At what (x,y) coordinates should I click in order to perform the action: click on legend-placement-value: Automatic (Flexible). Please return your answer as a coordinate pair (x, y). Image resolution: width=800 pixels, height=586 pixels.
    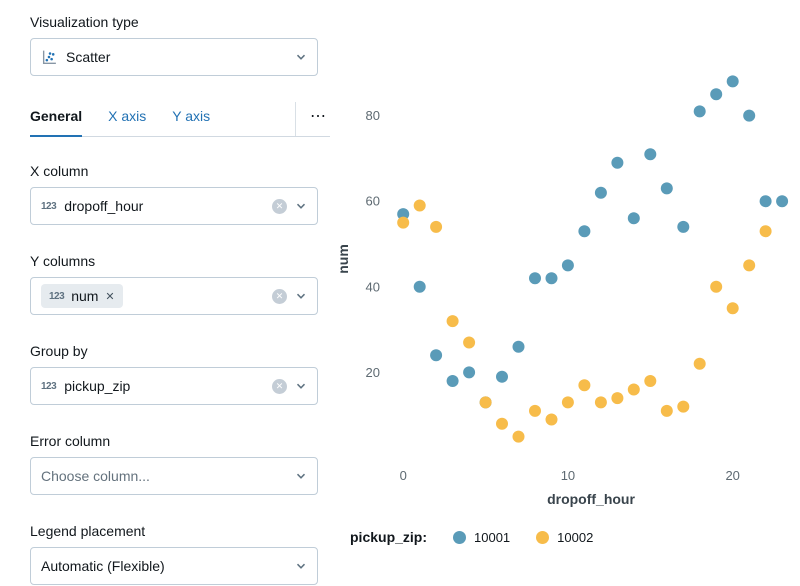
    Looking at the image, I should click on (103, 566).